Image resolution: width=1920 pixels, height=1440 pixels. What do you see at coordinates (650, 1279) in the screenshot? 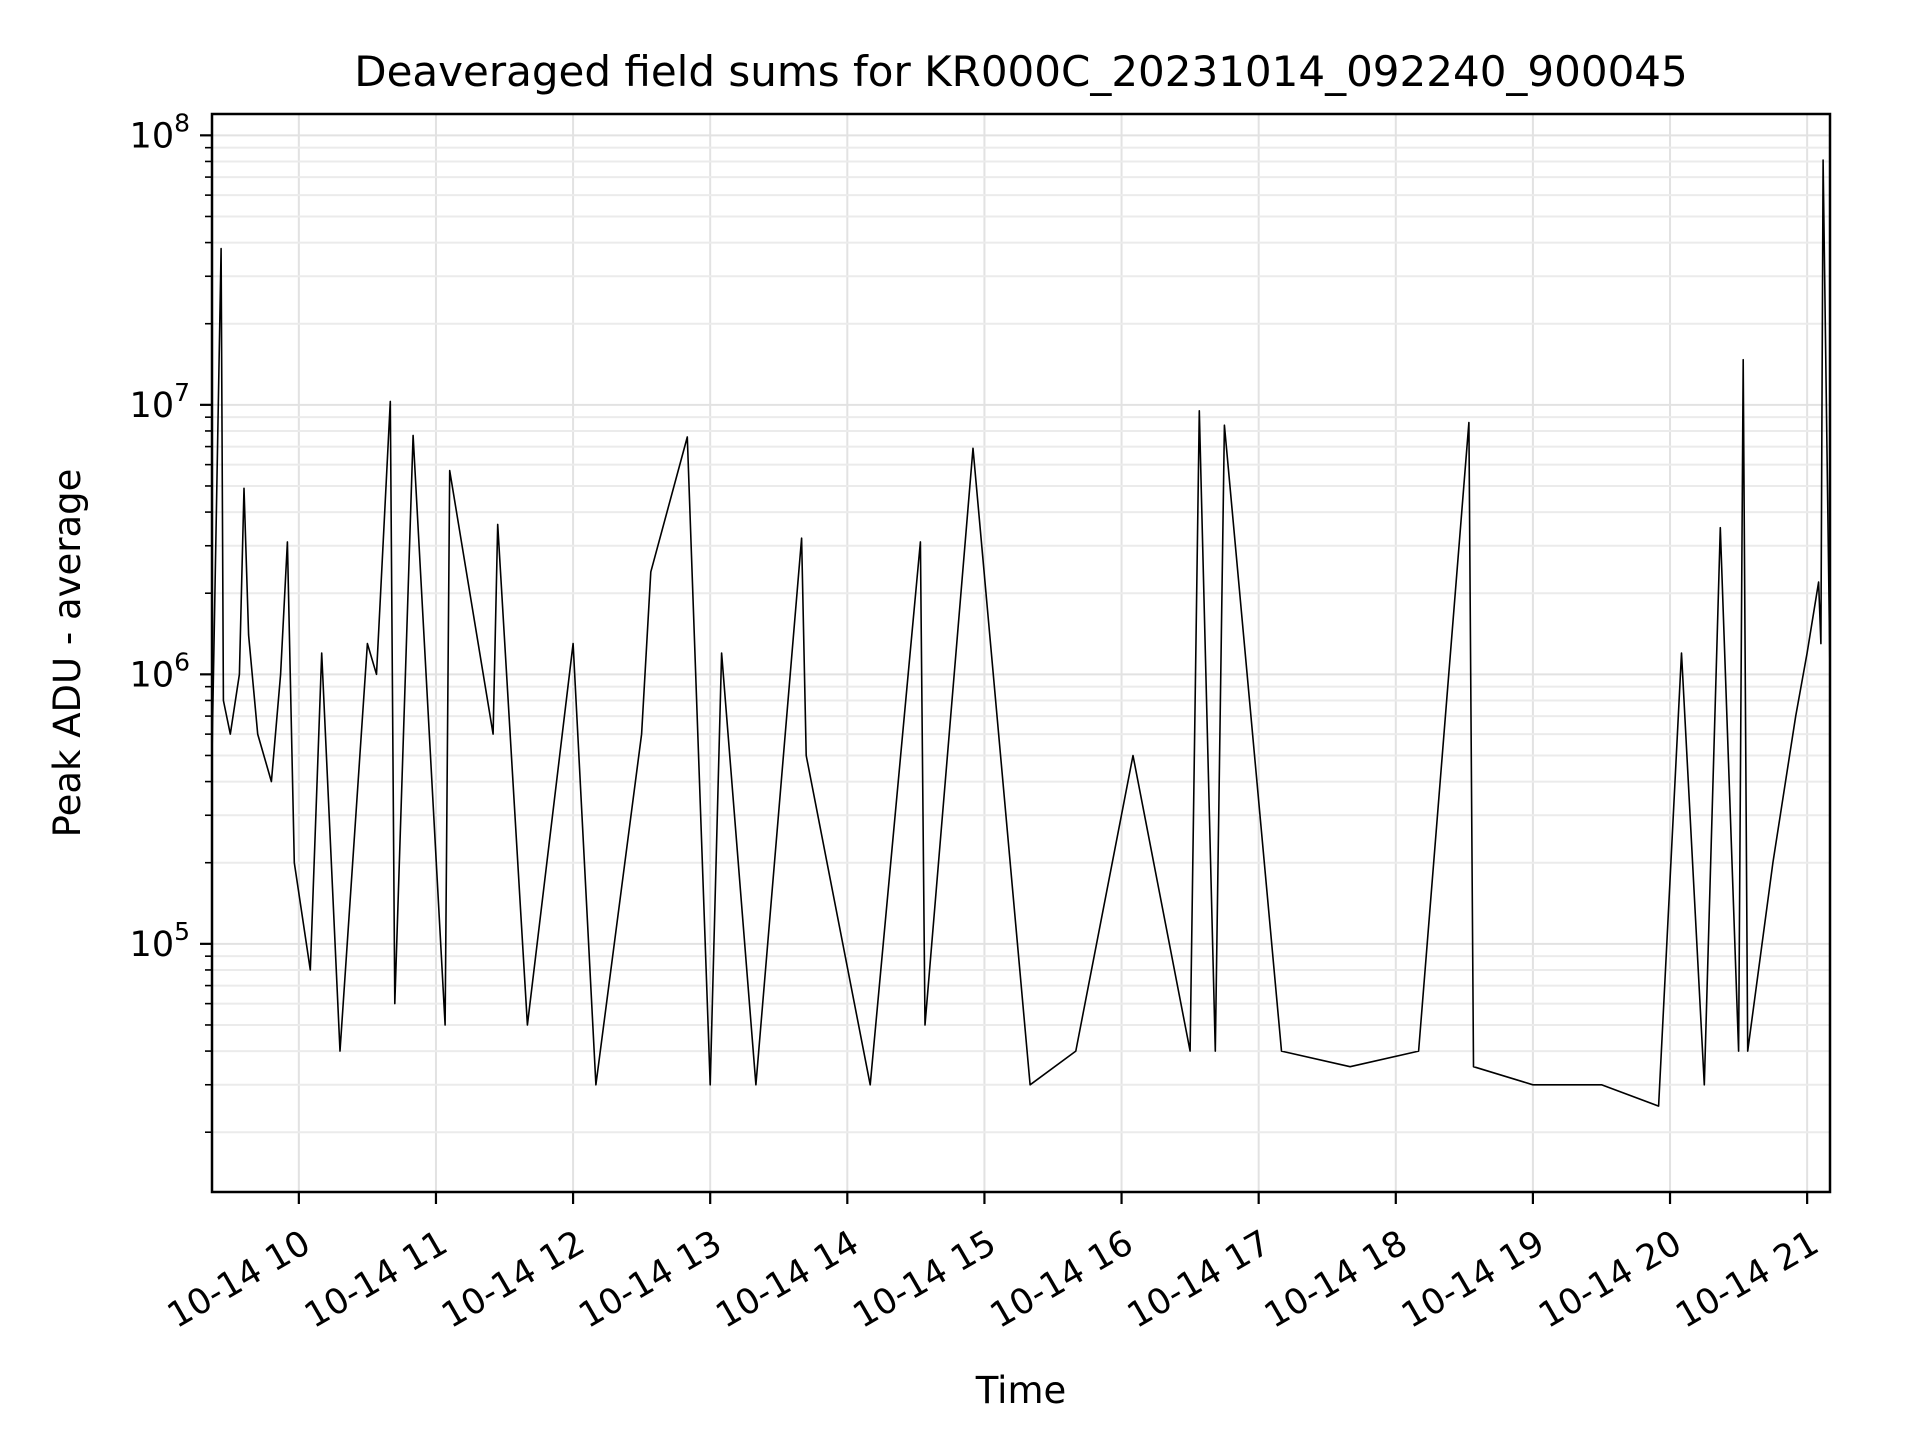
I see `x-tick-label: 10-14 13` at bounding box center [650, 1279].